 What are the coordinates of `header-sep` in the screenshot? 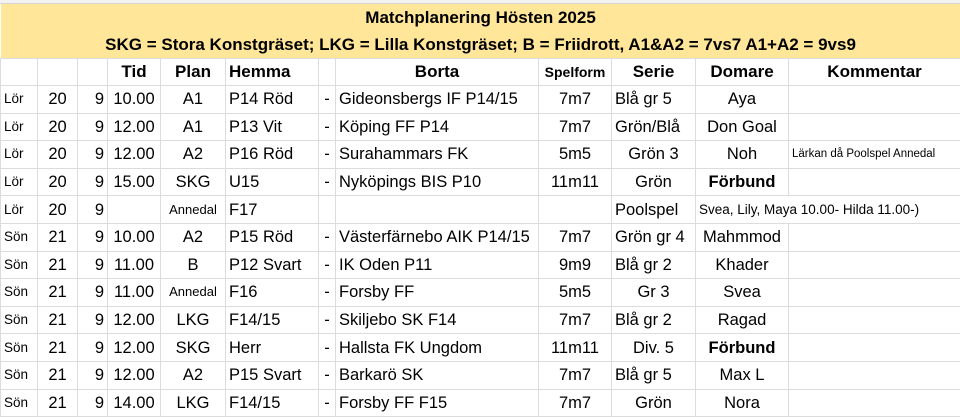 It's located at (327, 72).